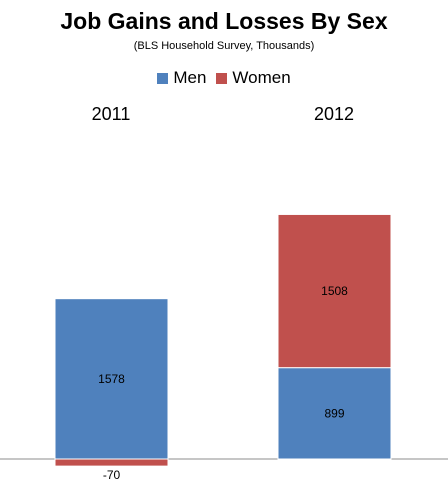 This screenshot has width=448, height=488. Describe the element at coordinates (111, 114) in the screenshot. I see `category-label-2011: 2011` at that location.